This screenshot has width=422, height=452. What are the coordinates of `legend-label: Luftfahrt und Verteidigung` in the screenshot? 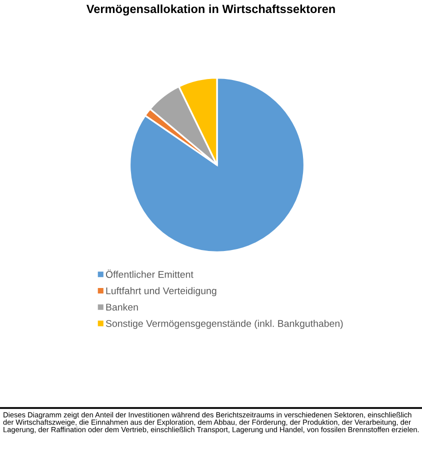 It's located at (161, 291).